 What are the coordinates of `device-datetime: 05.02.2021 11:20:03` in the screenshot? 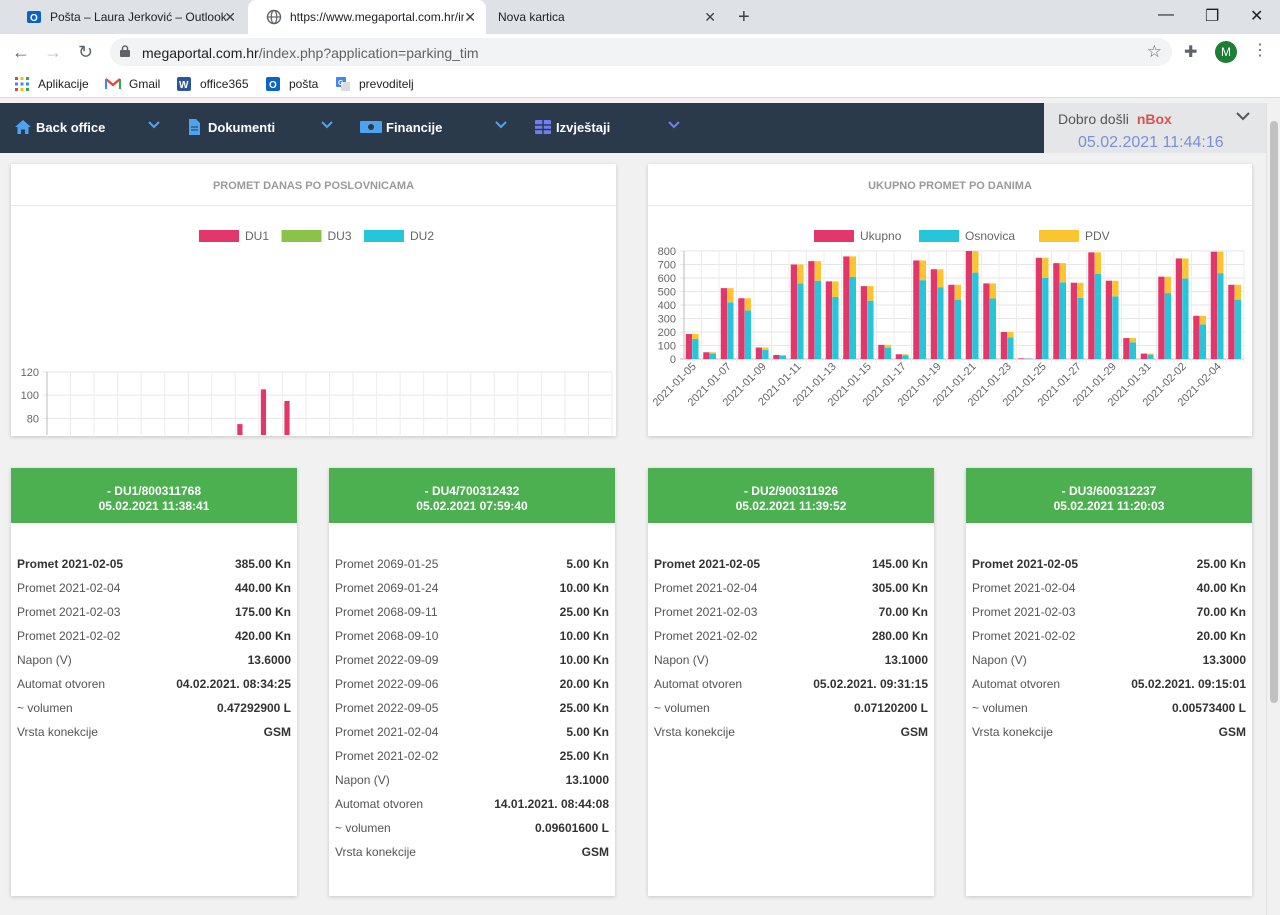 It's located at (1109, 506).